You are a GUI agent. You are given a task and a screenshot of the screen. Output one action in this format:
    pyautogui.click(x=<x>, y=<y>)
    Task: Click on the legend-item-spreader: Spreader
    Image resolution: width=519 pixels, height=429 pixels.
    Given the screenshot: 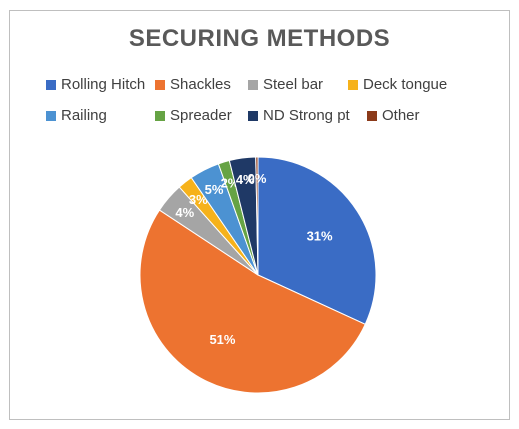 What is the action you would take?
    pyautogui.click(x=193, y=115)
    